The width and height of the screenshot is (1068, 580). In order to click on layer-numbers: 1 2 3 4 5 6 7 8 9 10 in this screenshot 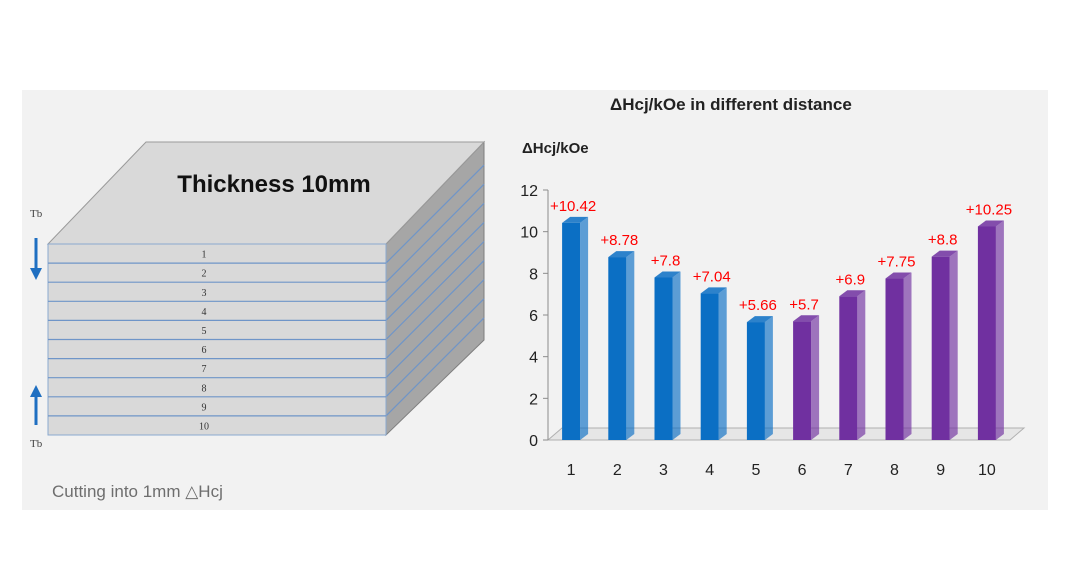, I will do `click(204, 341)`.